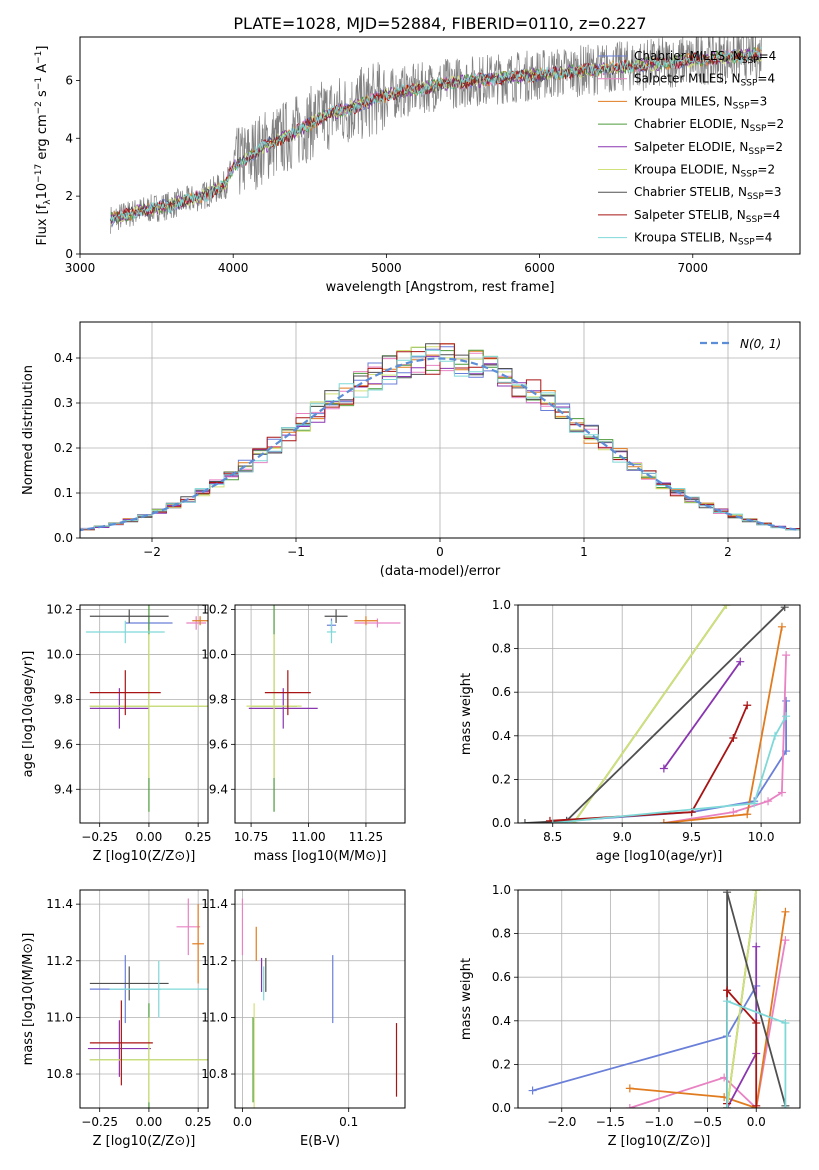  I want to click on y-axis-label: Flux [fλ10−17 erg cm−2 s−1 A−1], so click(43, 146).